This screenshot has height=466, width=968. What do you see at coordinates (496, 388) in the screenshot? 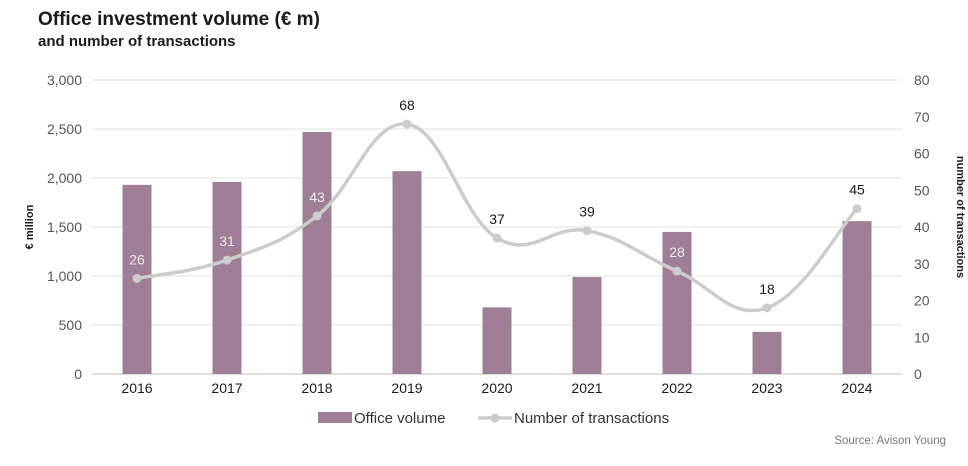
I see `x-tick-label: 2020` at bounding box center [496, 388].